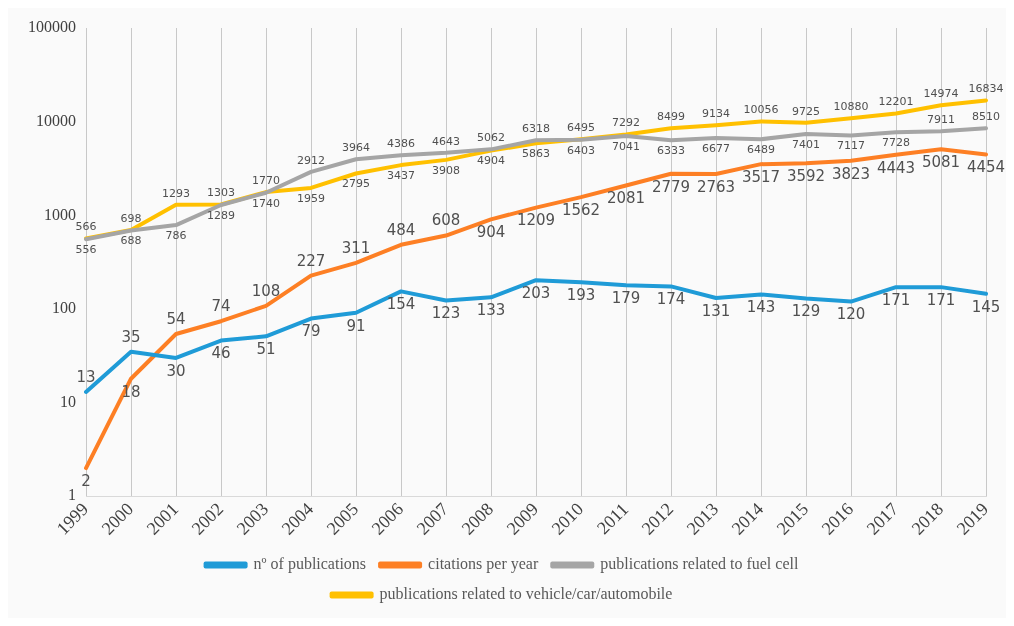 This screenshot has height=626, width=1014. Describe the element at coordinates (761, 110) in the screenshot. I see `data-label: 10056` at that location.